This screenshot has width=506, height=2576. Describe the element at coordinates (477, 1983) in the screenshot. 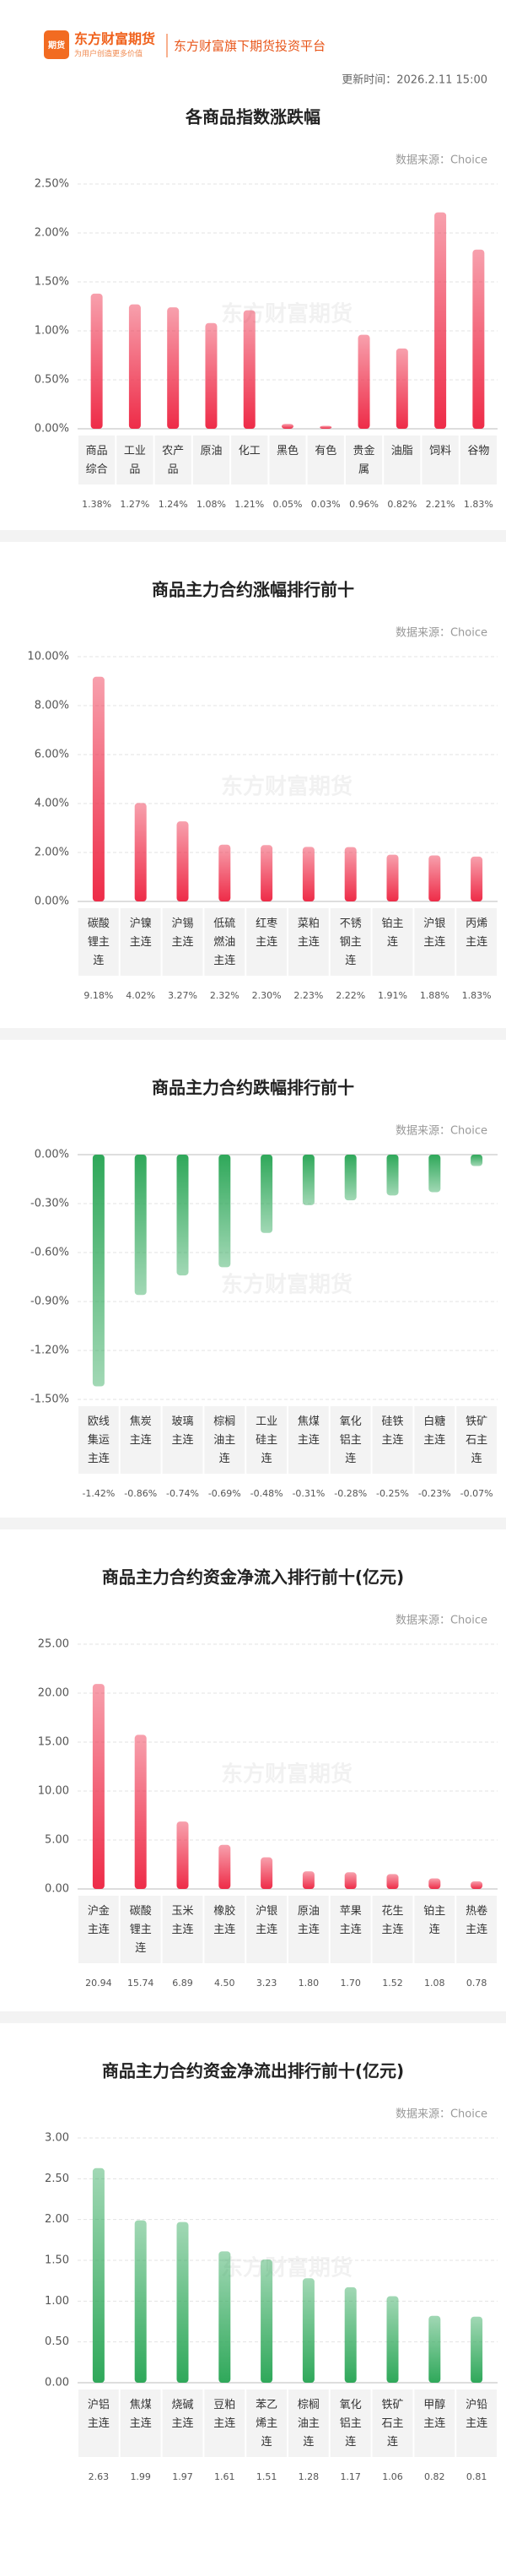

I see `value-label: 0.78` at that location.